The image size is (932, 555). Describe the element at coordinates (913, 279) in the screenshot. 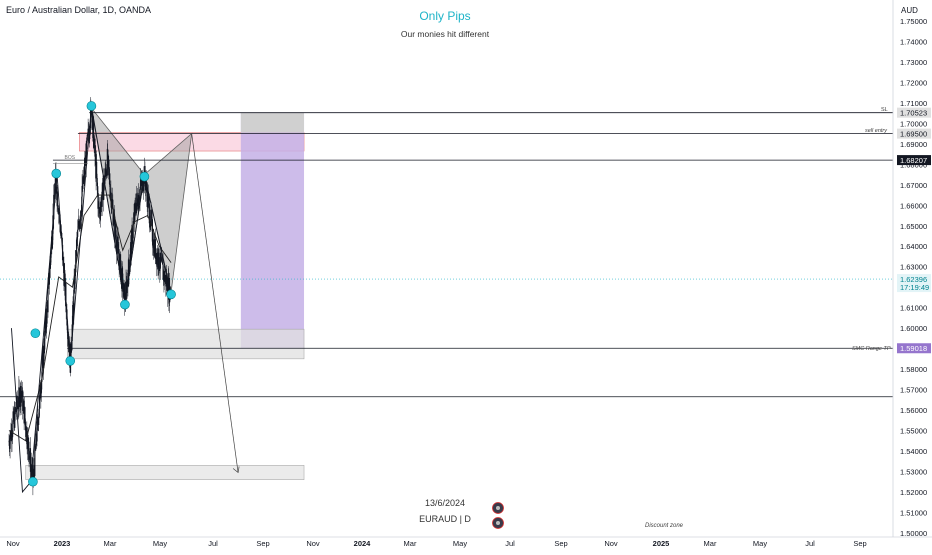

I see `badge-last-price: 1.62396` at that location.